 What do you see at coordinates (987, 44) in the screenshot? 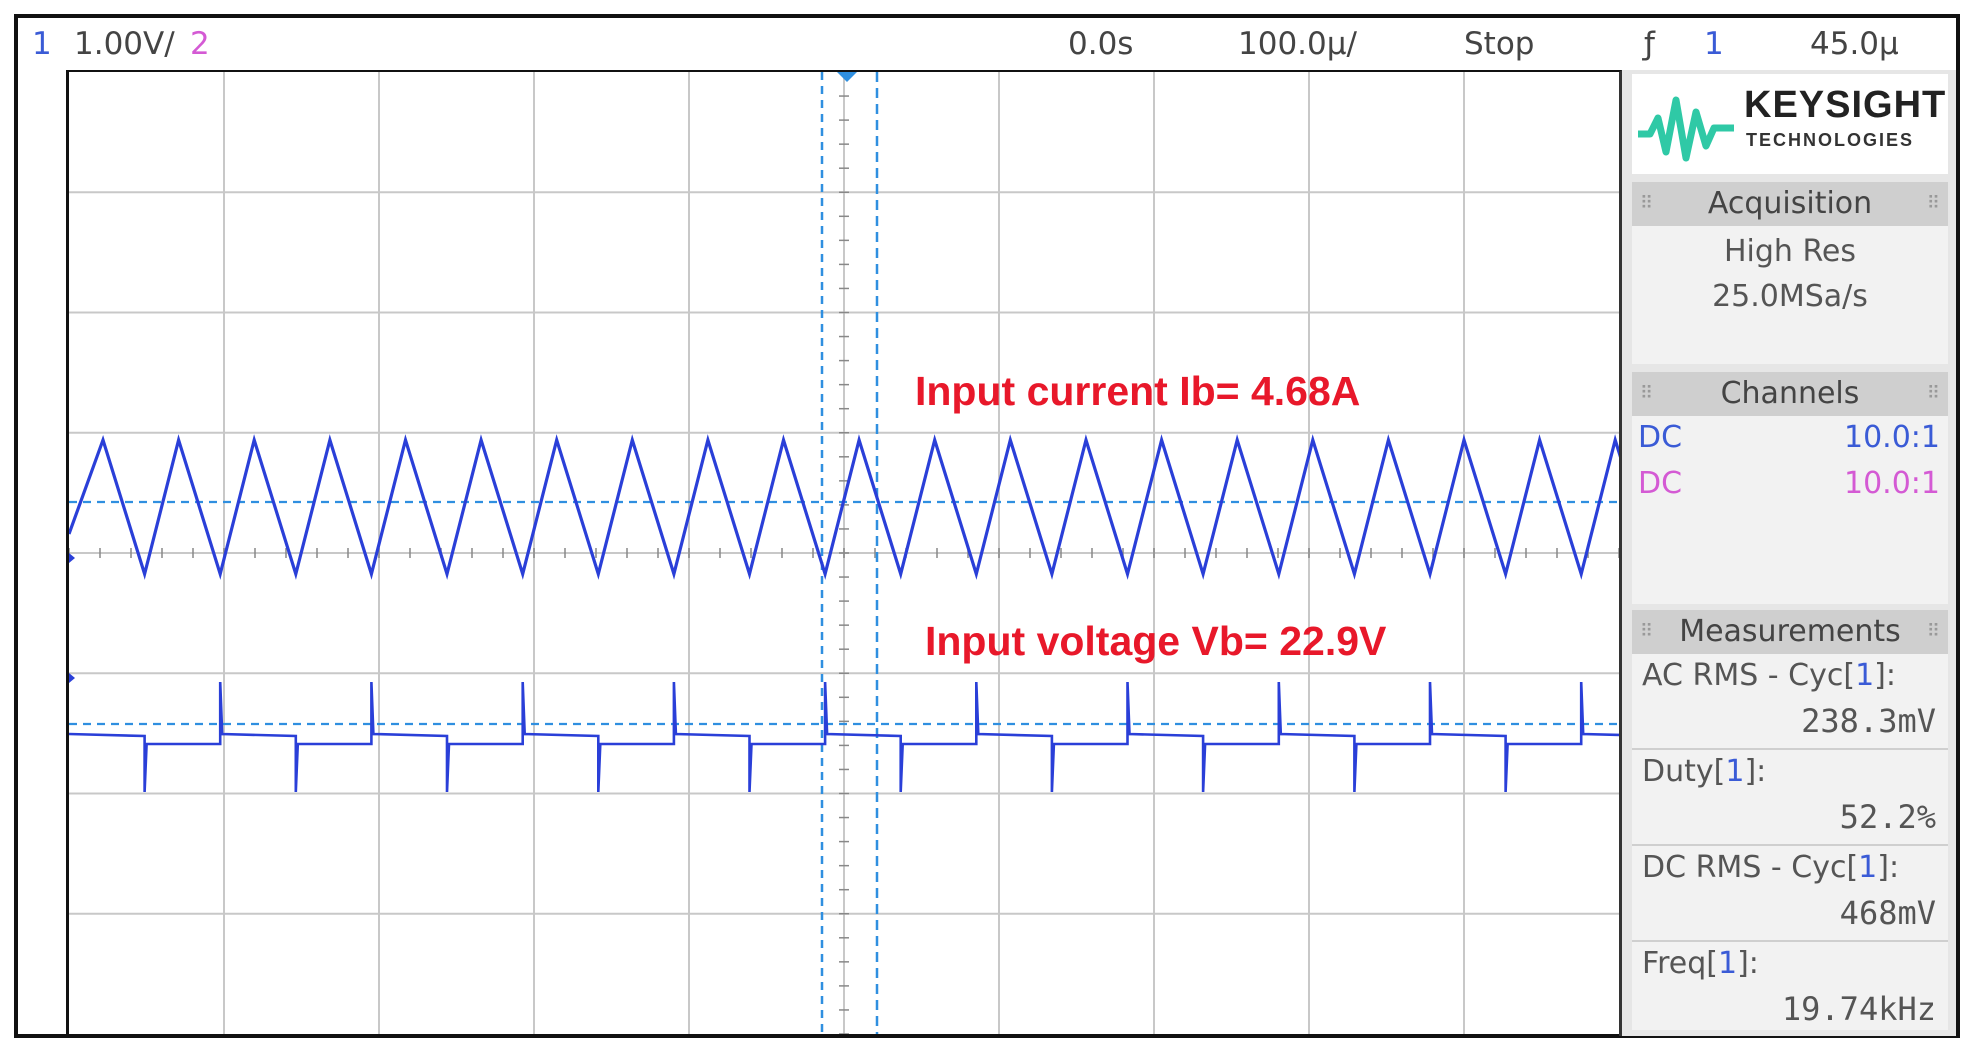
I see `status-bar: 1 1.00V/ 2 0.0s 100.0µ/ Stop ƒ 1 45.0µ` at bounding box center [987, 44].